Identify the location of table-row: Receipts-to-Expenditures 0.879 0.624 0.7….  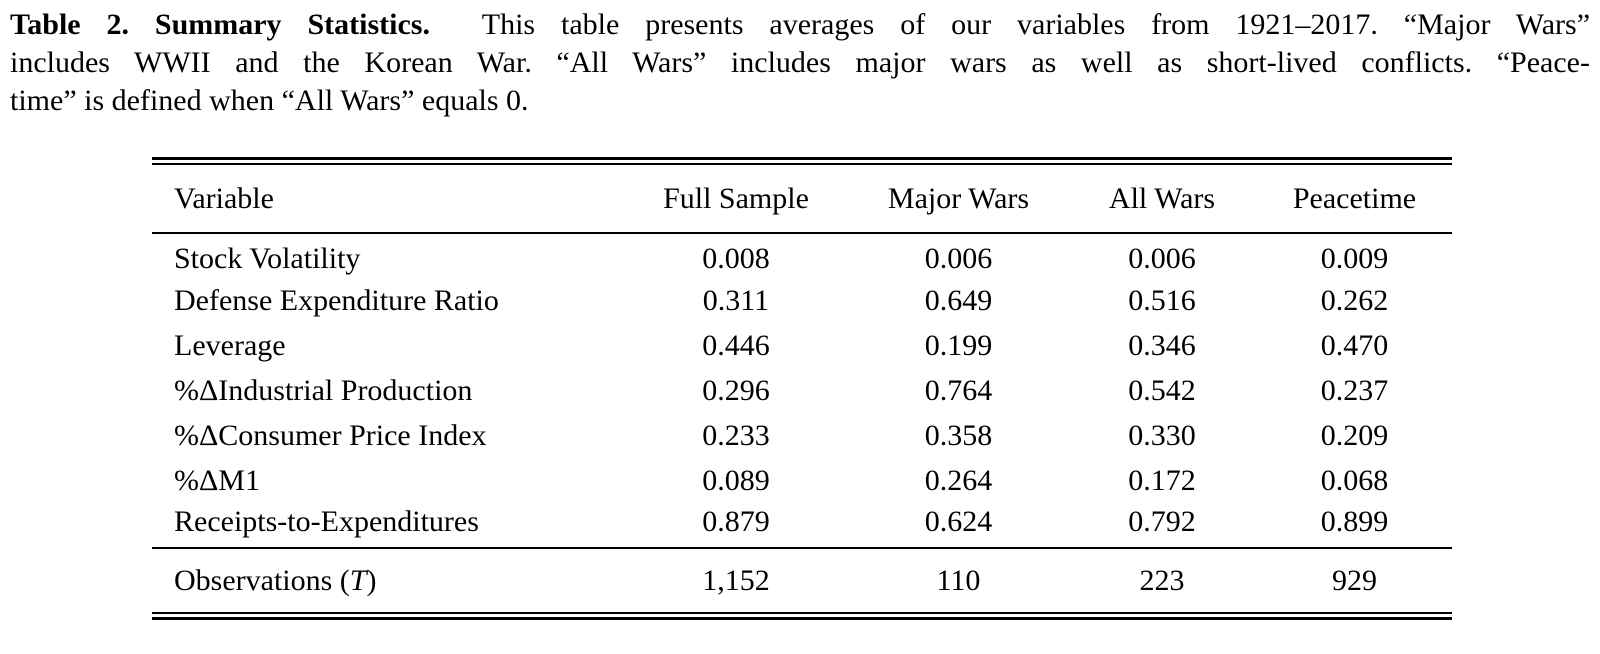
(802, 525).